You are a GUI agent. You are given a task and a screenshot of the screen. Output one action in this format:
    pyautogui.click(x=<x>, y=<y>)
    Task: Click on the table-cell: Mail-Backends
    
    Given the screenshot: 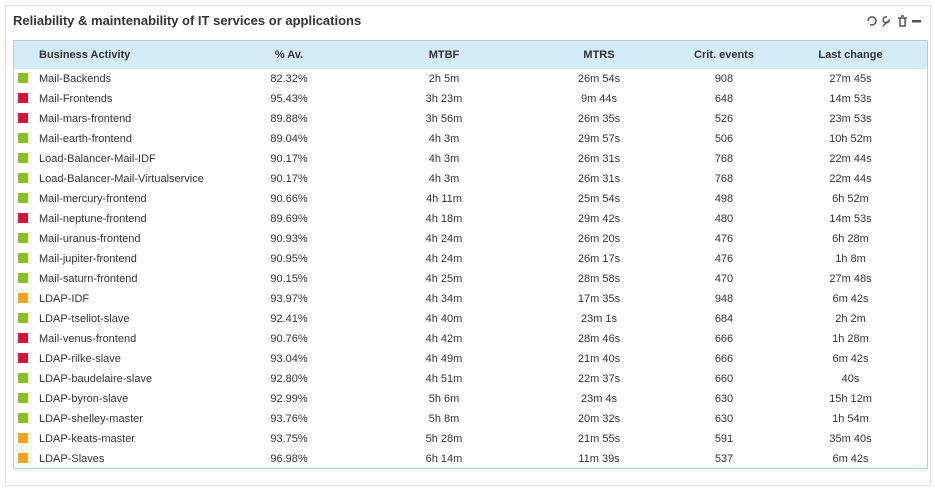 What is the action you would take?
    pyautogui.click(x=114, y=79)
    